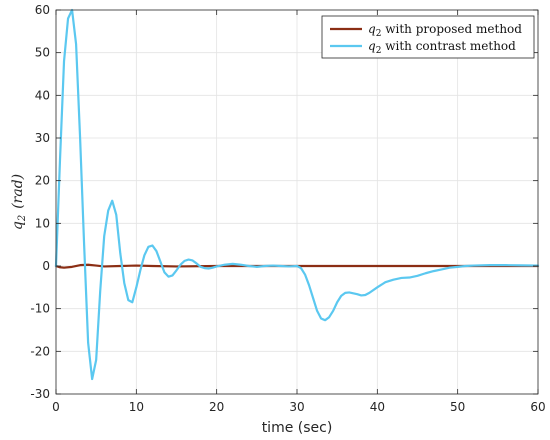 Image resolution: width=550 pixels, height=440 pixels. What do you see at coordinates (445, 30) in the screenshot?
I see `legend-entry-label: q2 with proposed method` at bounding box center [445, 30].